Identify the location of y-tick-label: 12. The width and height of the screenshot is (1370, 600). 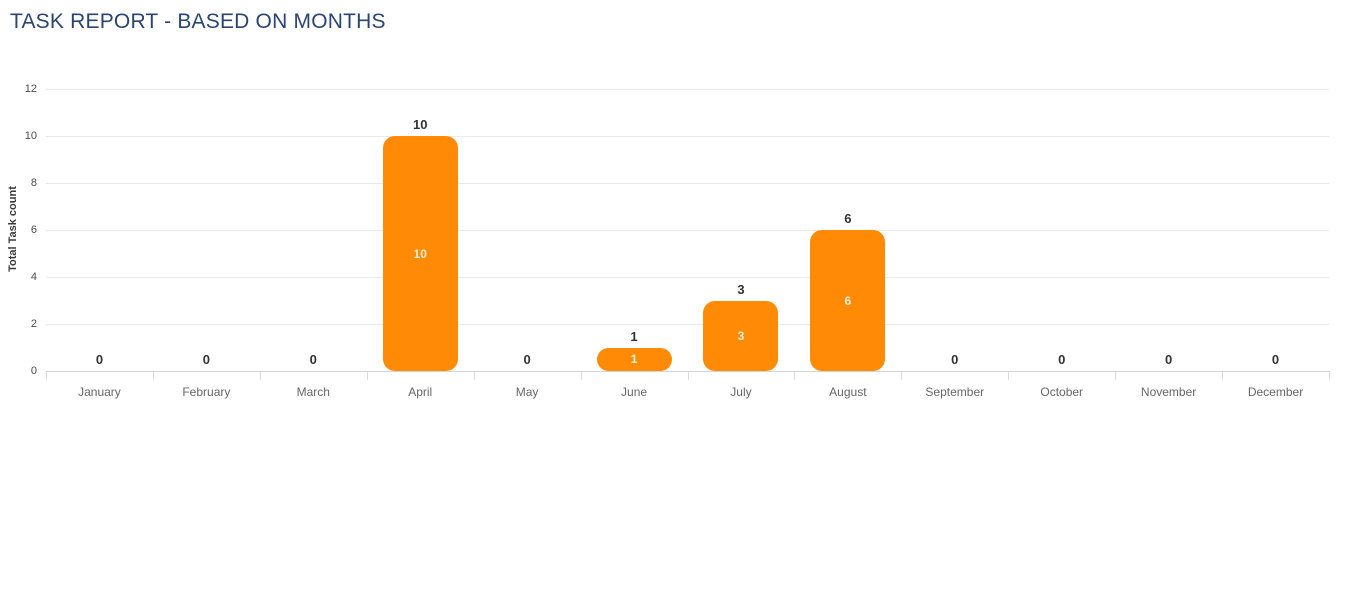
(30, 89).